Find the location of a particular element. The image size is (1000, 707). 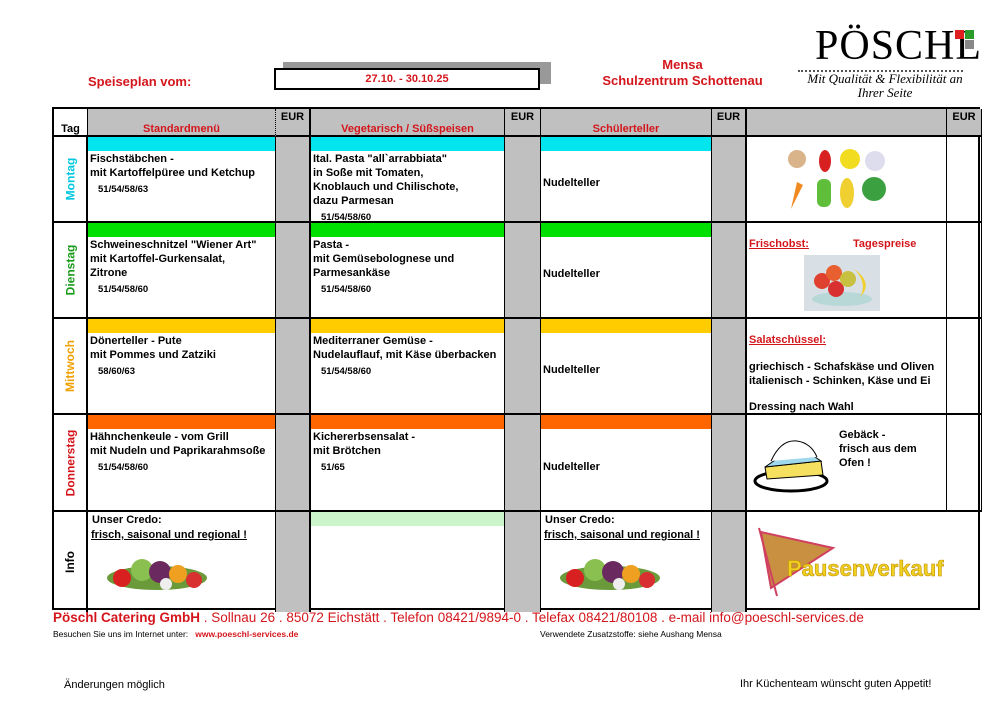

logo-divider is located at coordinates (880, 71).